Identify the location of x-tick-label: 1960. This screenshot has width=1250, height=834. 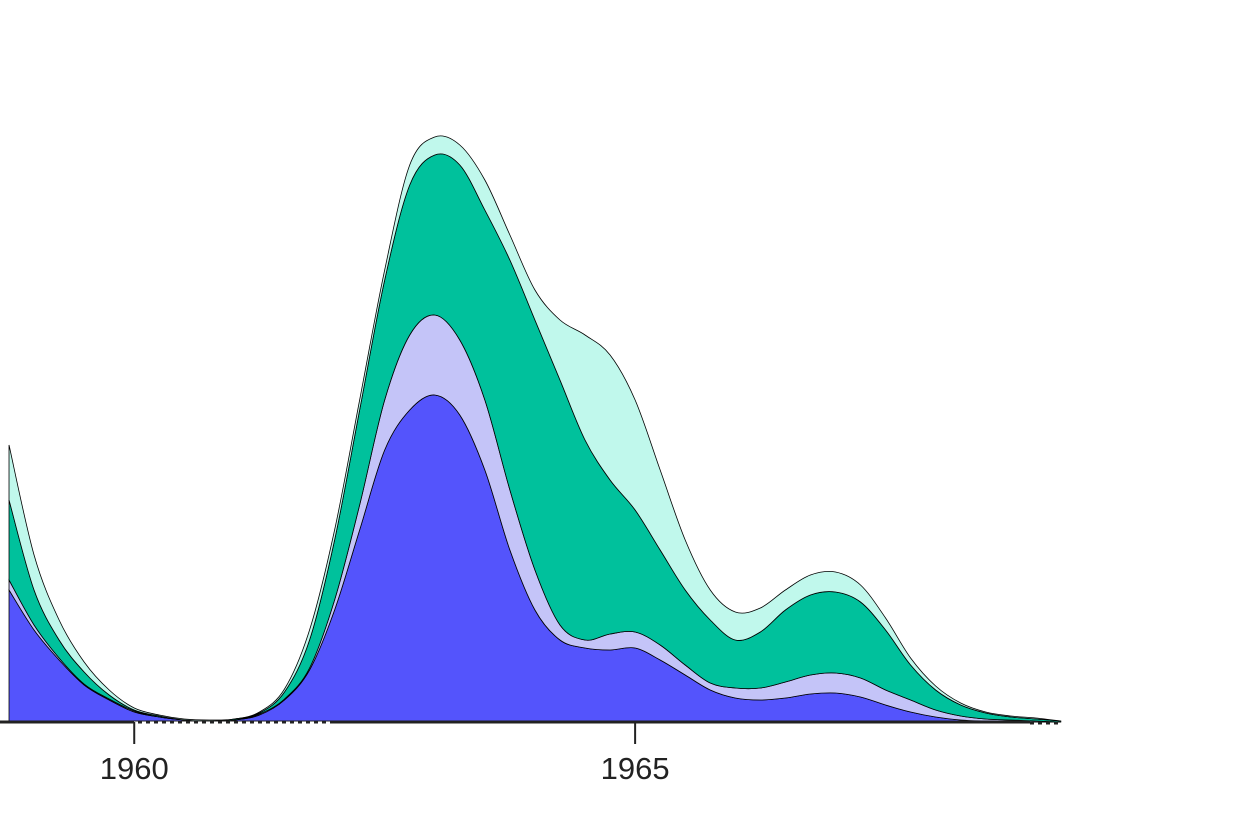
(134, 768).